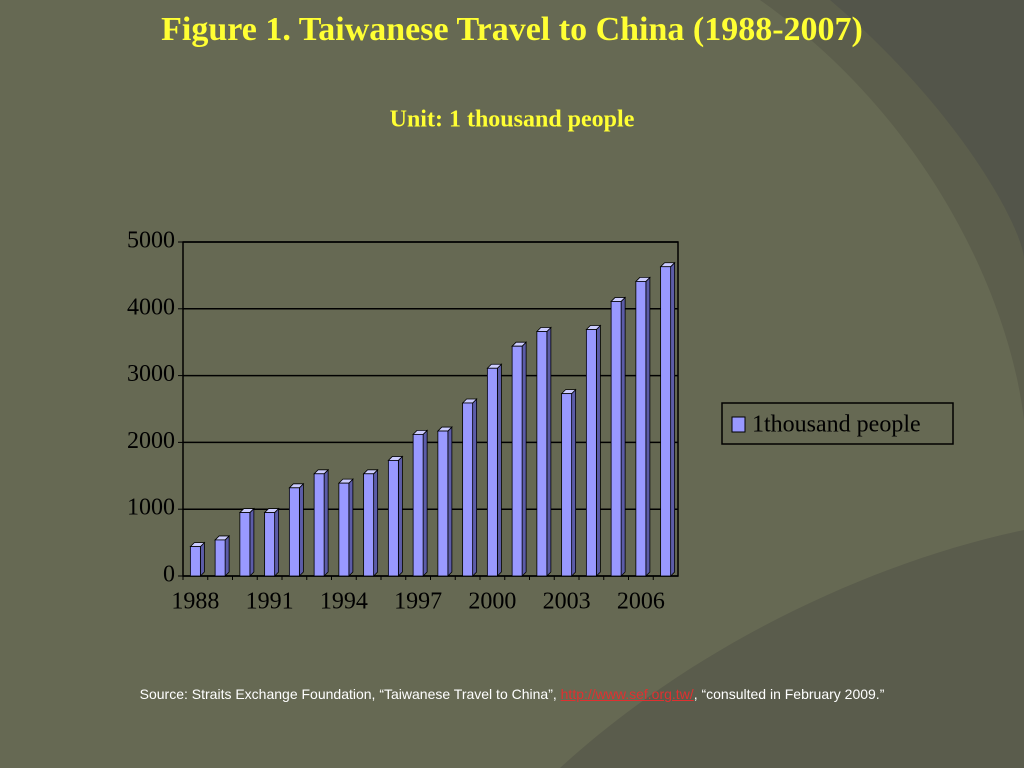 This screenshot has height=768, width=1024. What do you see at coordinates (344, 602) in the screenshot?
I see `x-tick-label: 1994` at bounding box center [344, 602].